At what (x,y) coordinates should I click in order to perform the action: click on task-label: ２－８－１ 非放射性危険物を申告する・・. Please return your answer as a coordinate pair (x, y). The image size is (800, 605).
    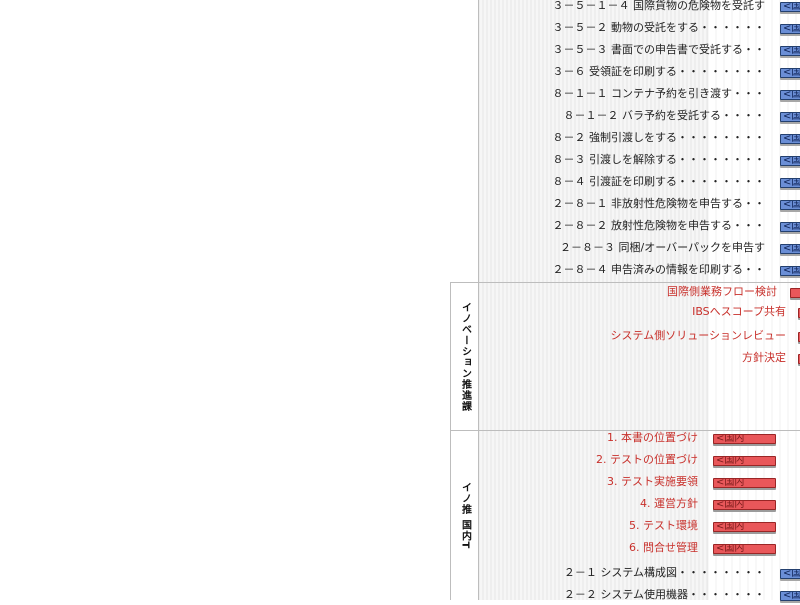
    Looking at the image, I should click on (659, 203).